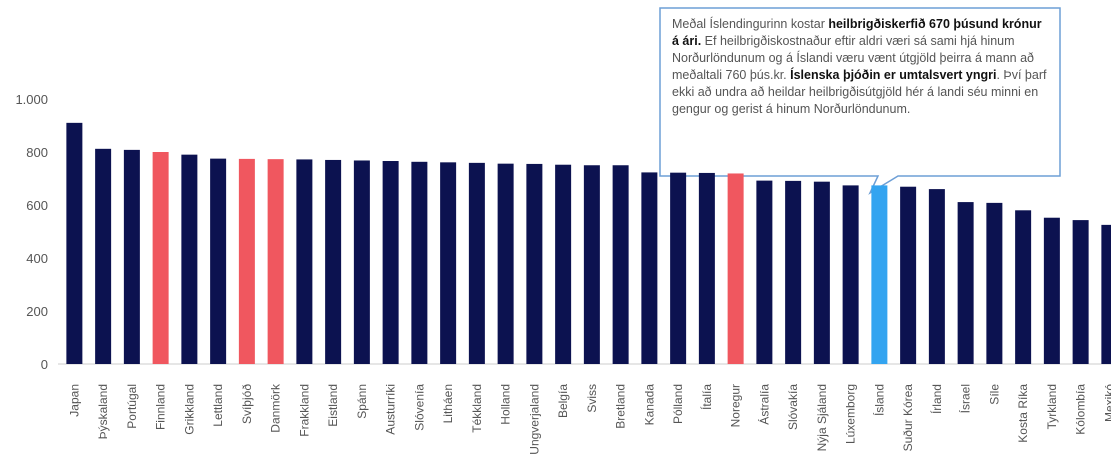  Describe the element at coordinates (1052, 406) in the screenshot. I see `x-tick-label: Tyrkland` at that location.